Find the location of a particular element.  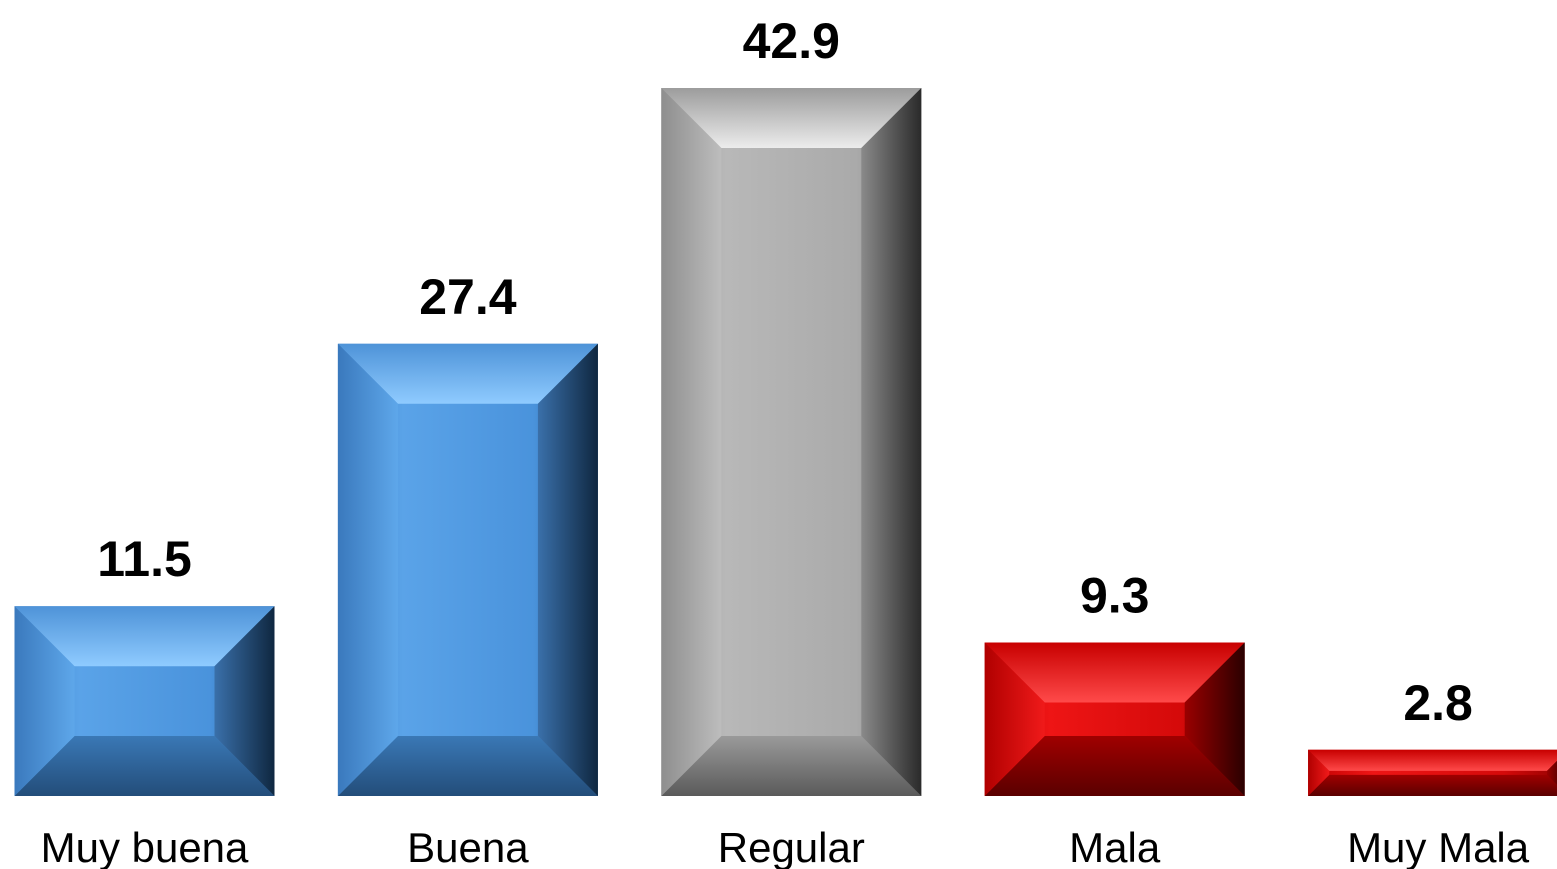

category-label: Muy buena is located at coordinates (145, 846).